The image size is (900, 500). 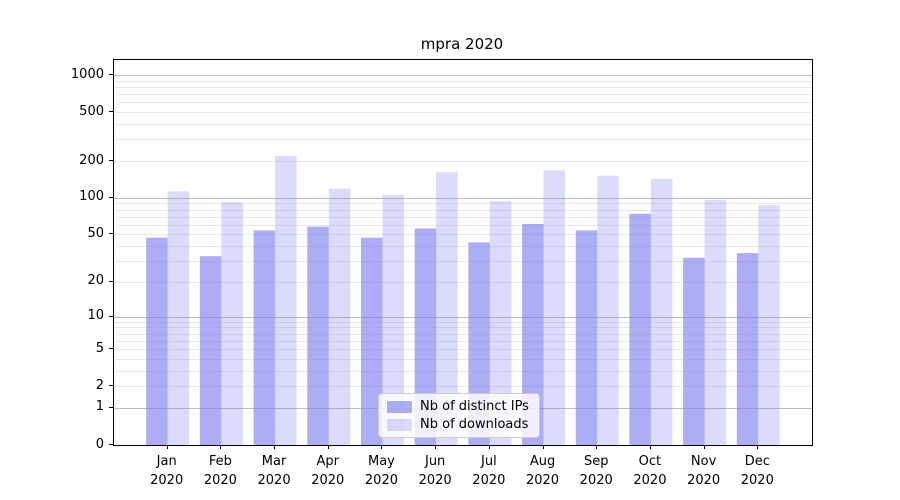 What do you see at coordinates (489, 461) in the screenshot?
I see `x-tick-month: Jul` at bounding box center [489, 461].